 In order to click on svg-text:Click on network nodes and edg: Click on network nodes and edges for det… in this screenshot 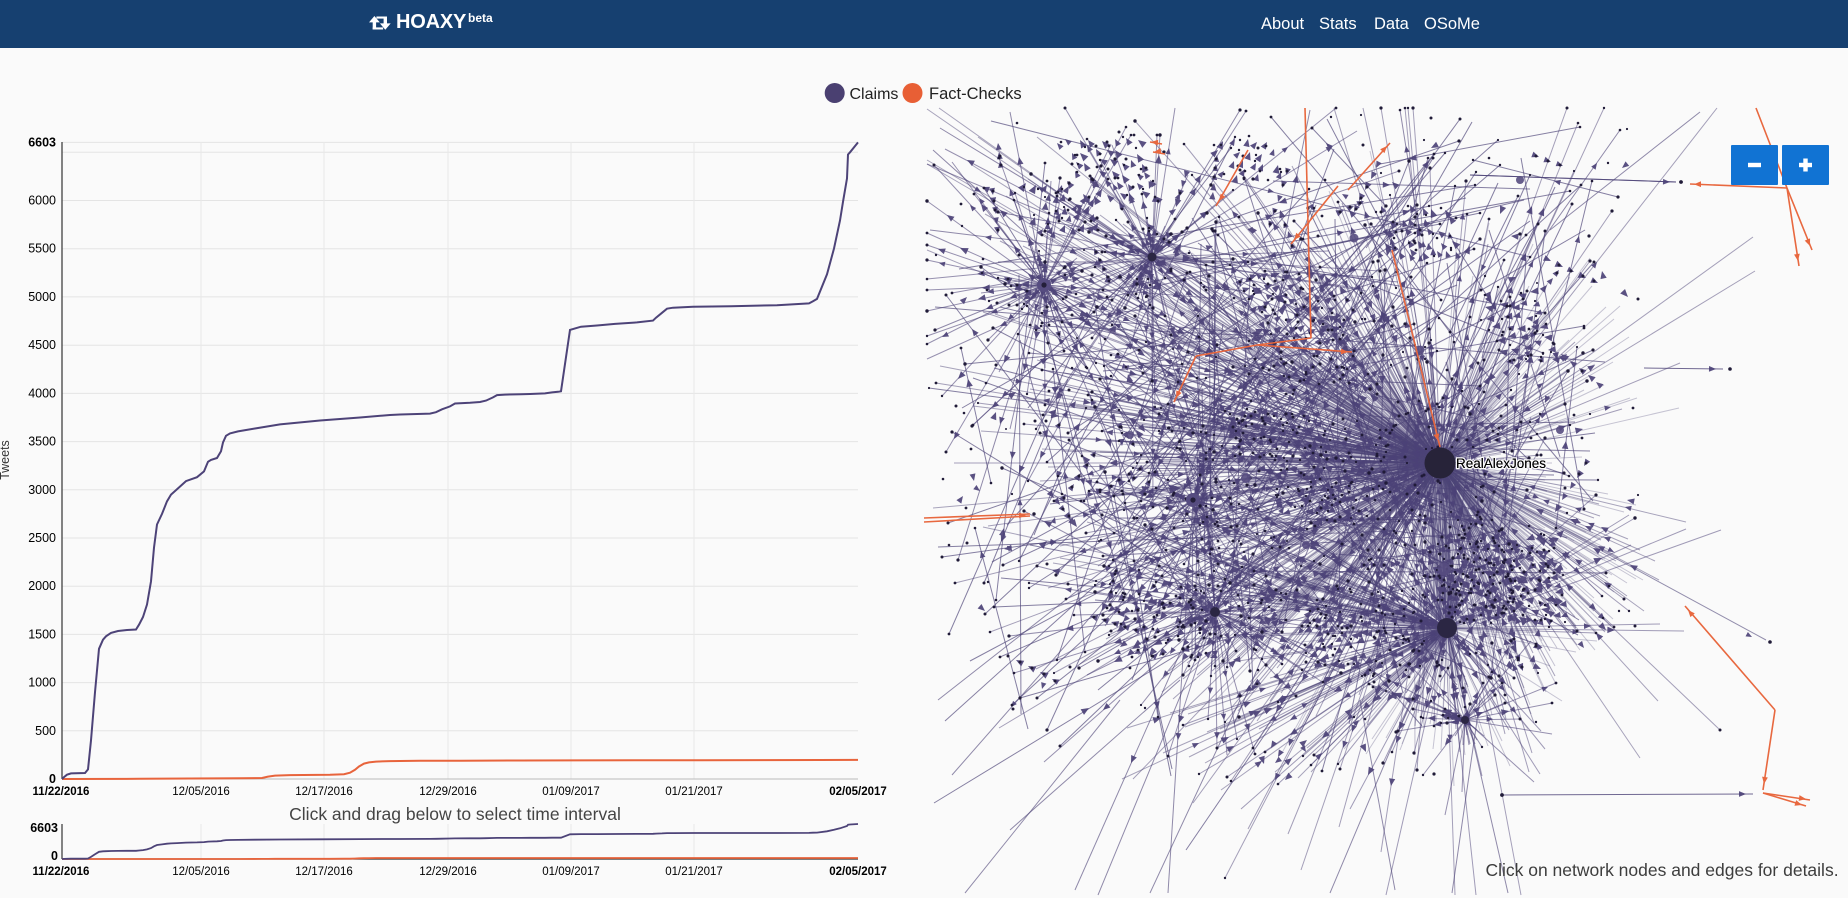, I will do `click(1661, 870)`.